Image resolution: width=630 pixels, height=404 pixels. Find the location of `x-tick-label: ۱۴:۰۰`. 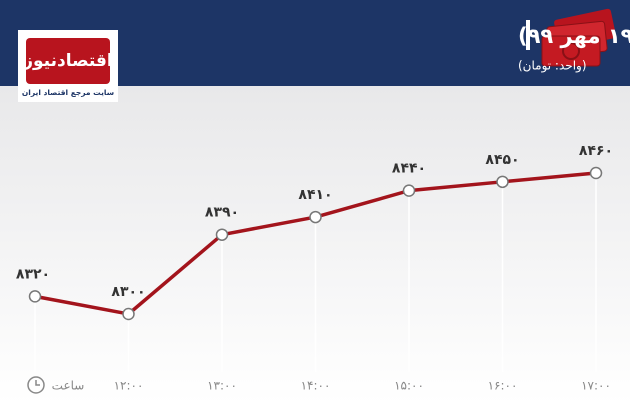

x-tick-label: ۱۴:۰۰ is located at coordinates (316, 386).